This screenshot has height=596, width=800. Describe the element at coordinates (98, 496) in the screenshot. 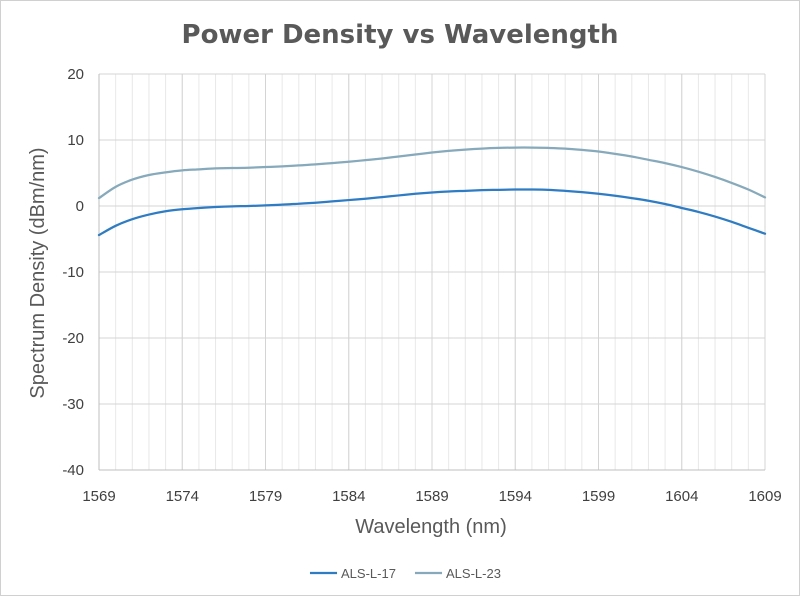

I see `x-tick-label: 1569` at that location.